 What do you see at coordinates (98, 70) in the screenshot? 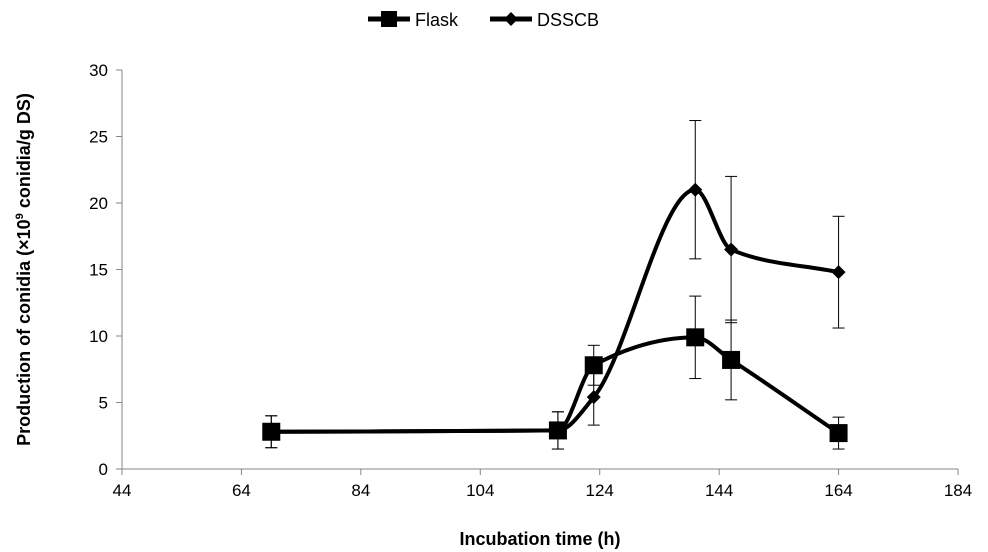
I see `y-tick-label: 30` at bounding box center [98, 70].